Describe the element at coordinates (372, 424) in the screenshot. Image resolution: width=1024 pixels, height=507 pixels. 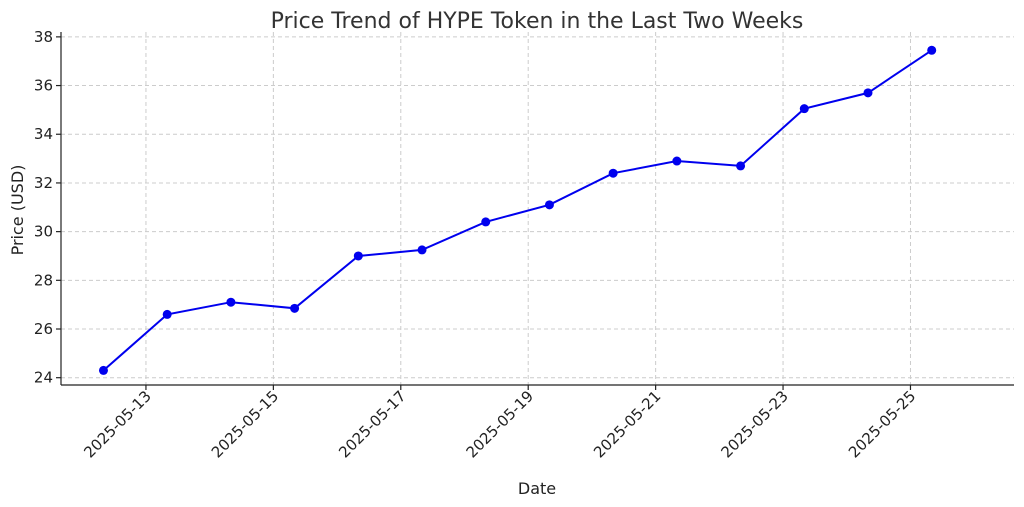
I see `x-tick-label: 2025-05-17` at that location.